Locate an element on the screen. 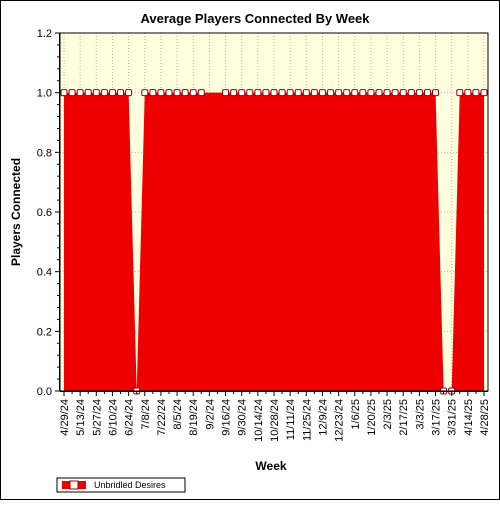  x-tick-label: 7/8/24 is located at coordinates (146, 414).